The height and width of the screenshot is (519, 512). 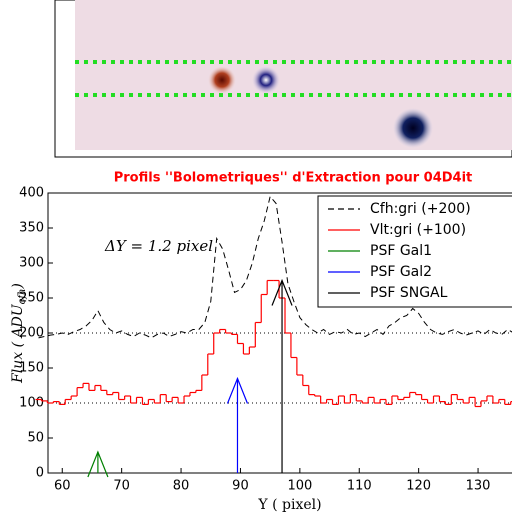 What do you see at coordinates (299, 486) in the screenshot?
I see `x-tick-label: 100` at bounding box center [299, 486].